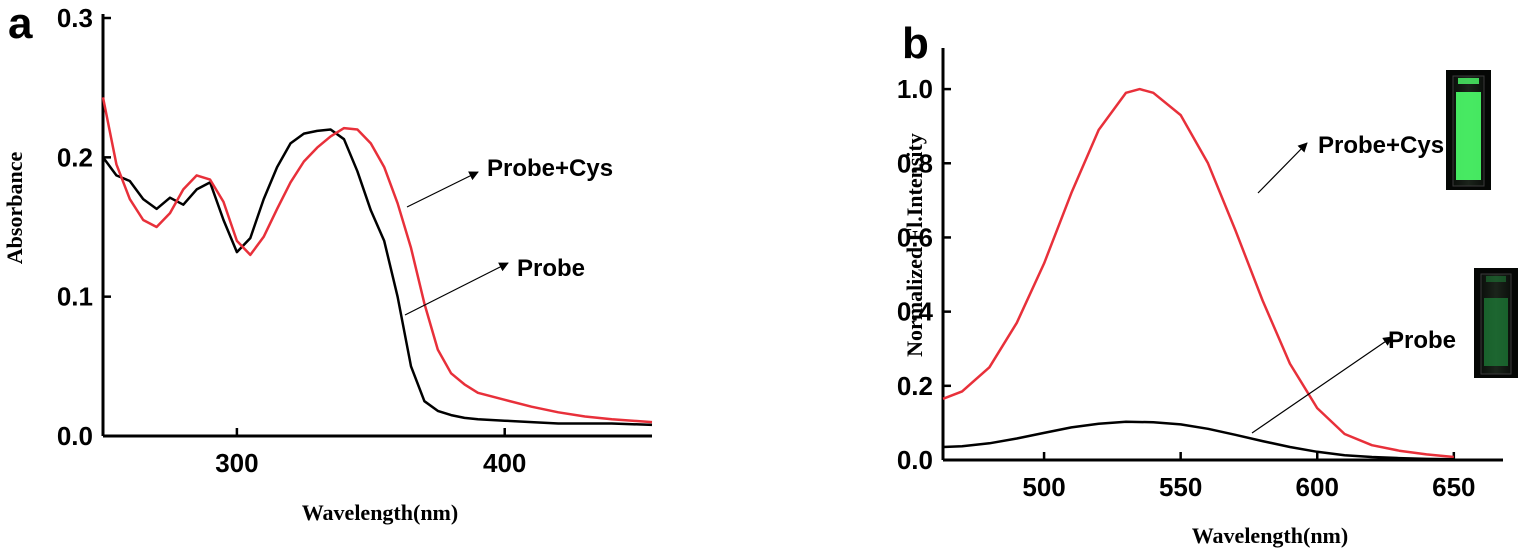  What do you see at coordinates (915, 386) in the screenshot?
I see `y-tick-label-b: 0.2` at bounding box center [915, 386].